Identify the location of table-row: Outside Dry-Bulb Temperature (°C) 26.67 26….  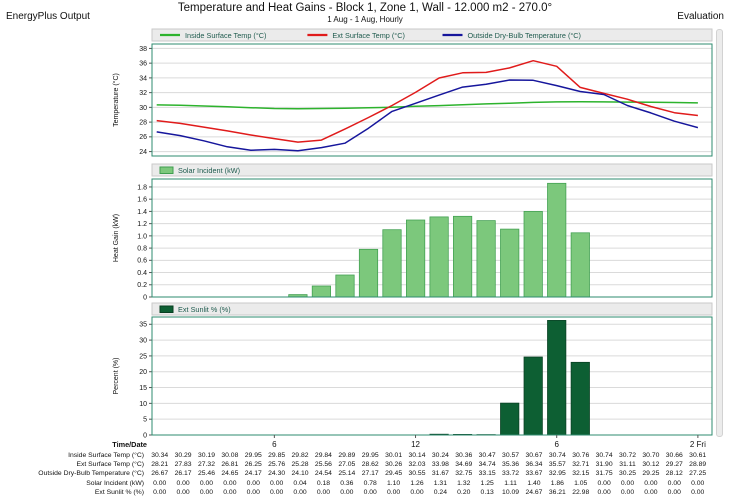
(365, 473).